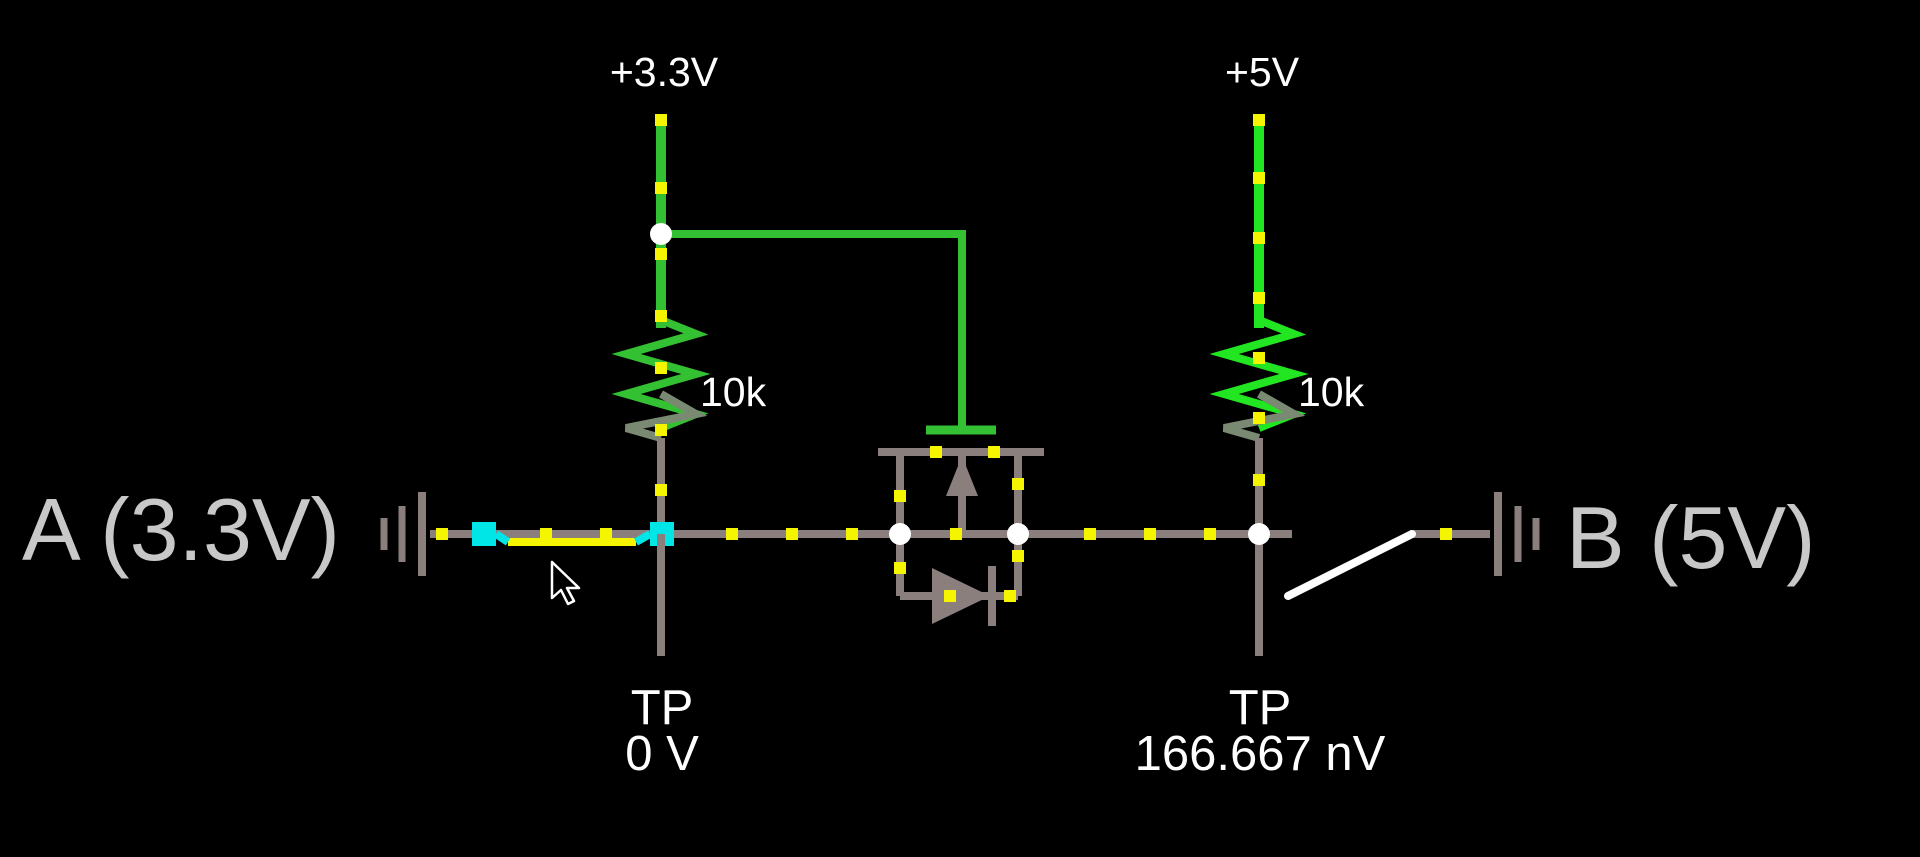 This screenshot has width=1920, height=857. Describe the element at coordinates (1690, 537) in the screenshot. I see `right-source-label: B (5V)` at that location.